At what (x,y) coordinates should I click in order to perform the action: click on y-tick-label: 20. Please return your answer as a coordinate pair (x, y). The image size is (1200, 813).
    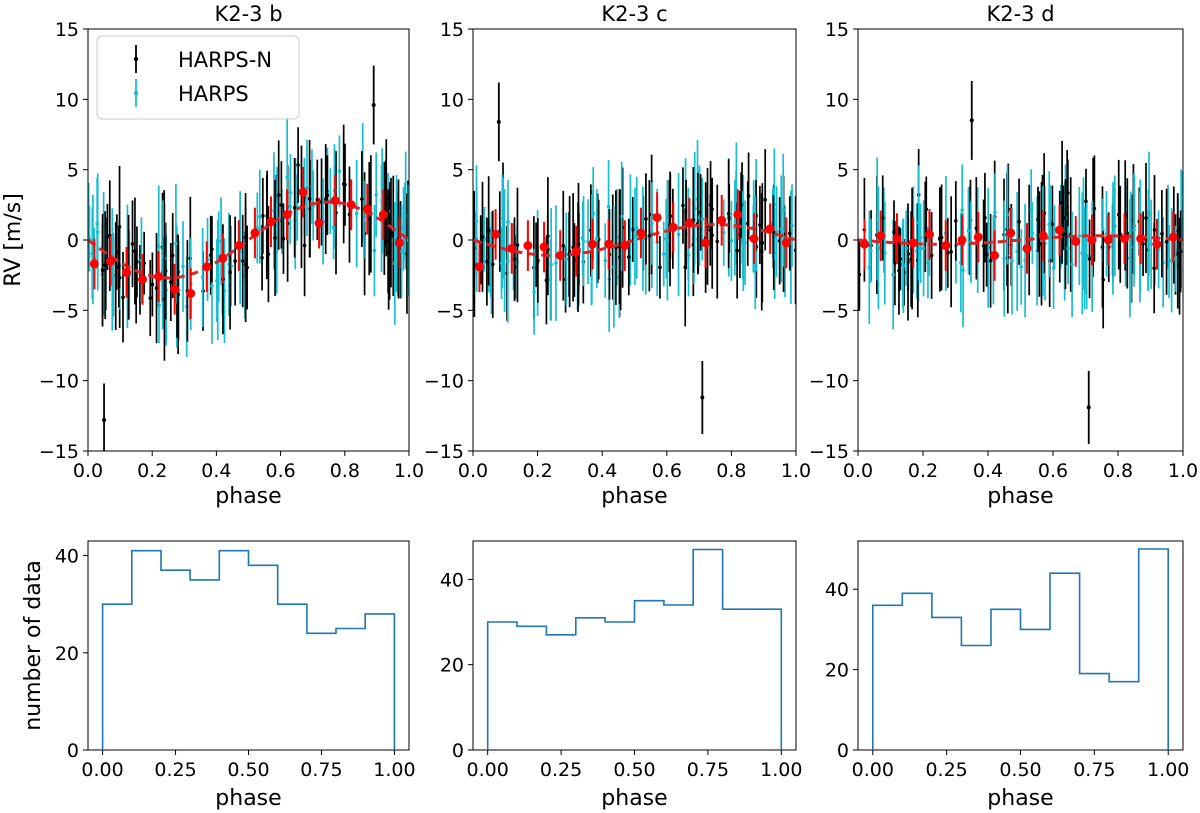
    Looking at the image, I should click on (837, 671).